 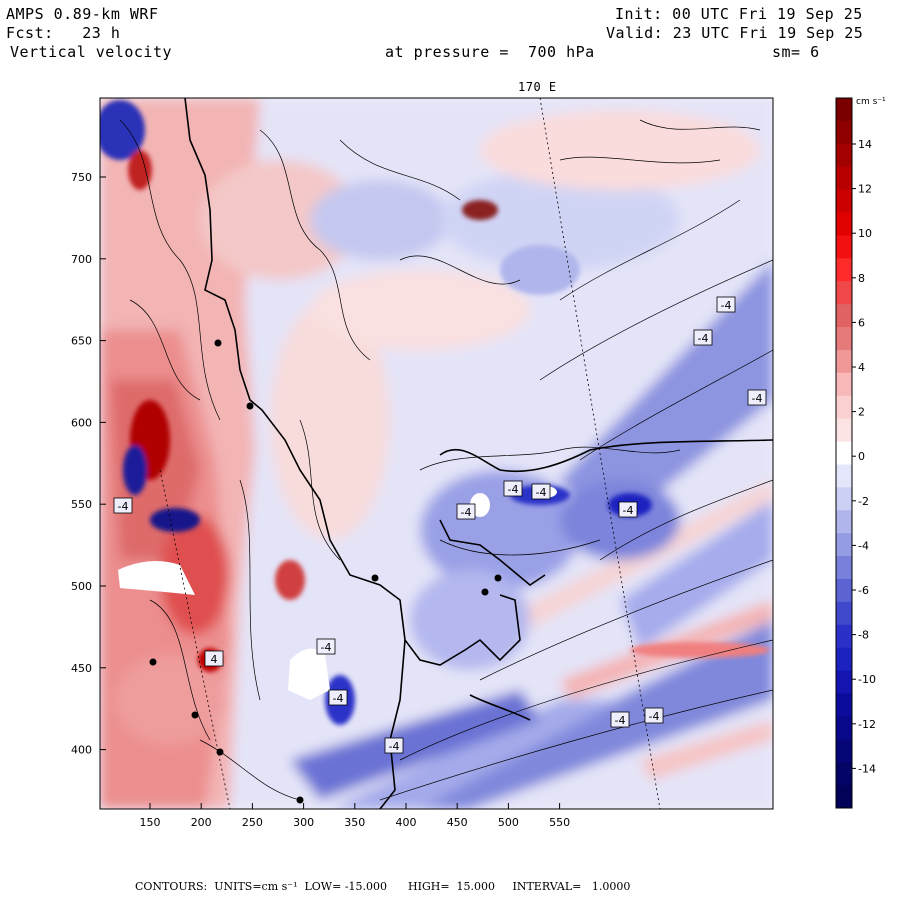 What do you see at coordinates (508, 822) in the screenshot?
I see `x-tick-label: 500` at bounding box center [508, 822].